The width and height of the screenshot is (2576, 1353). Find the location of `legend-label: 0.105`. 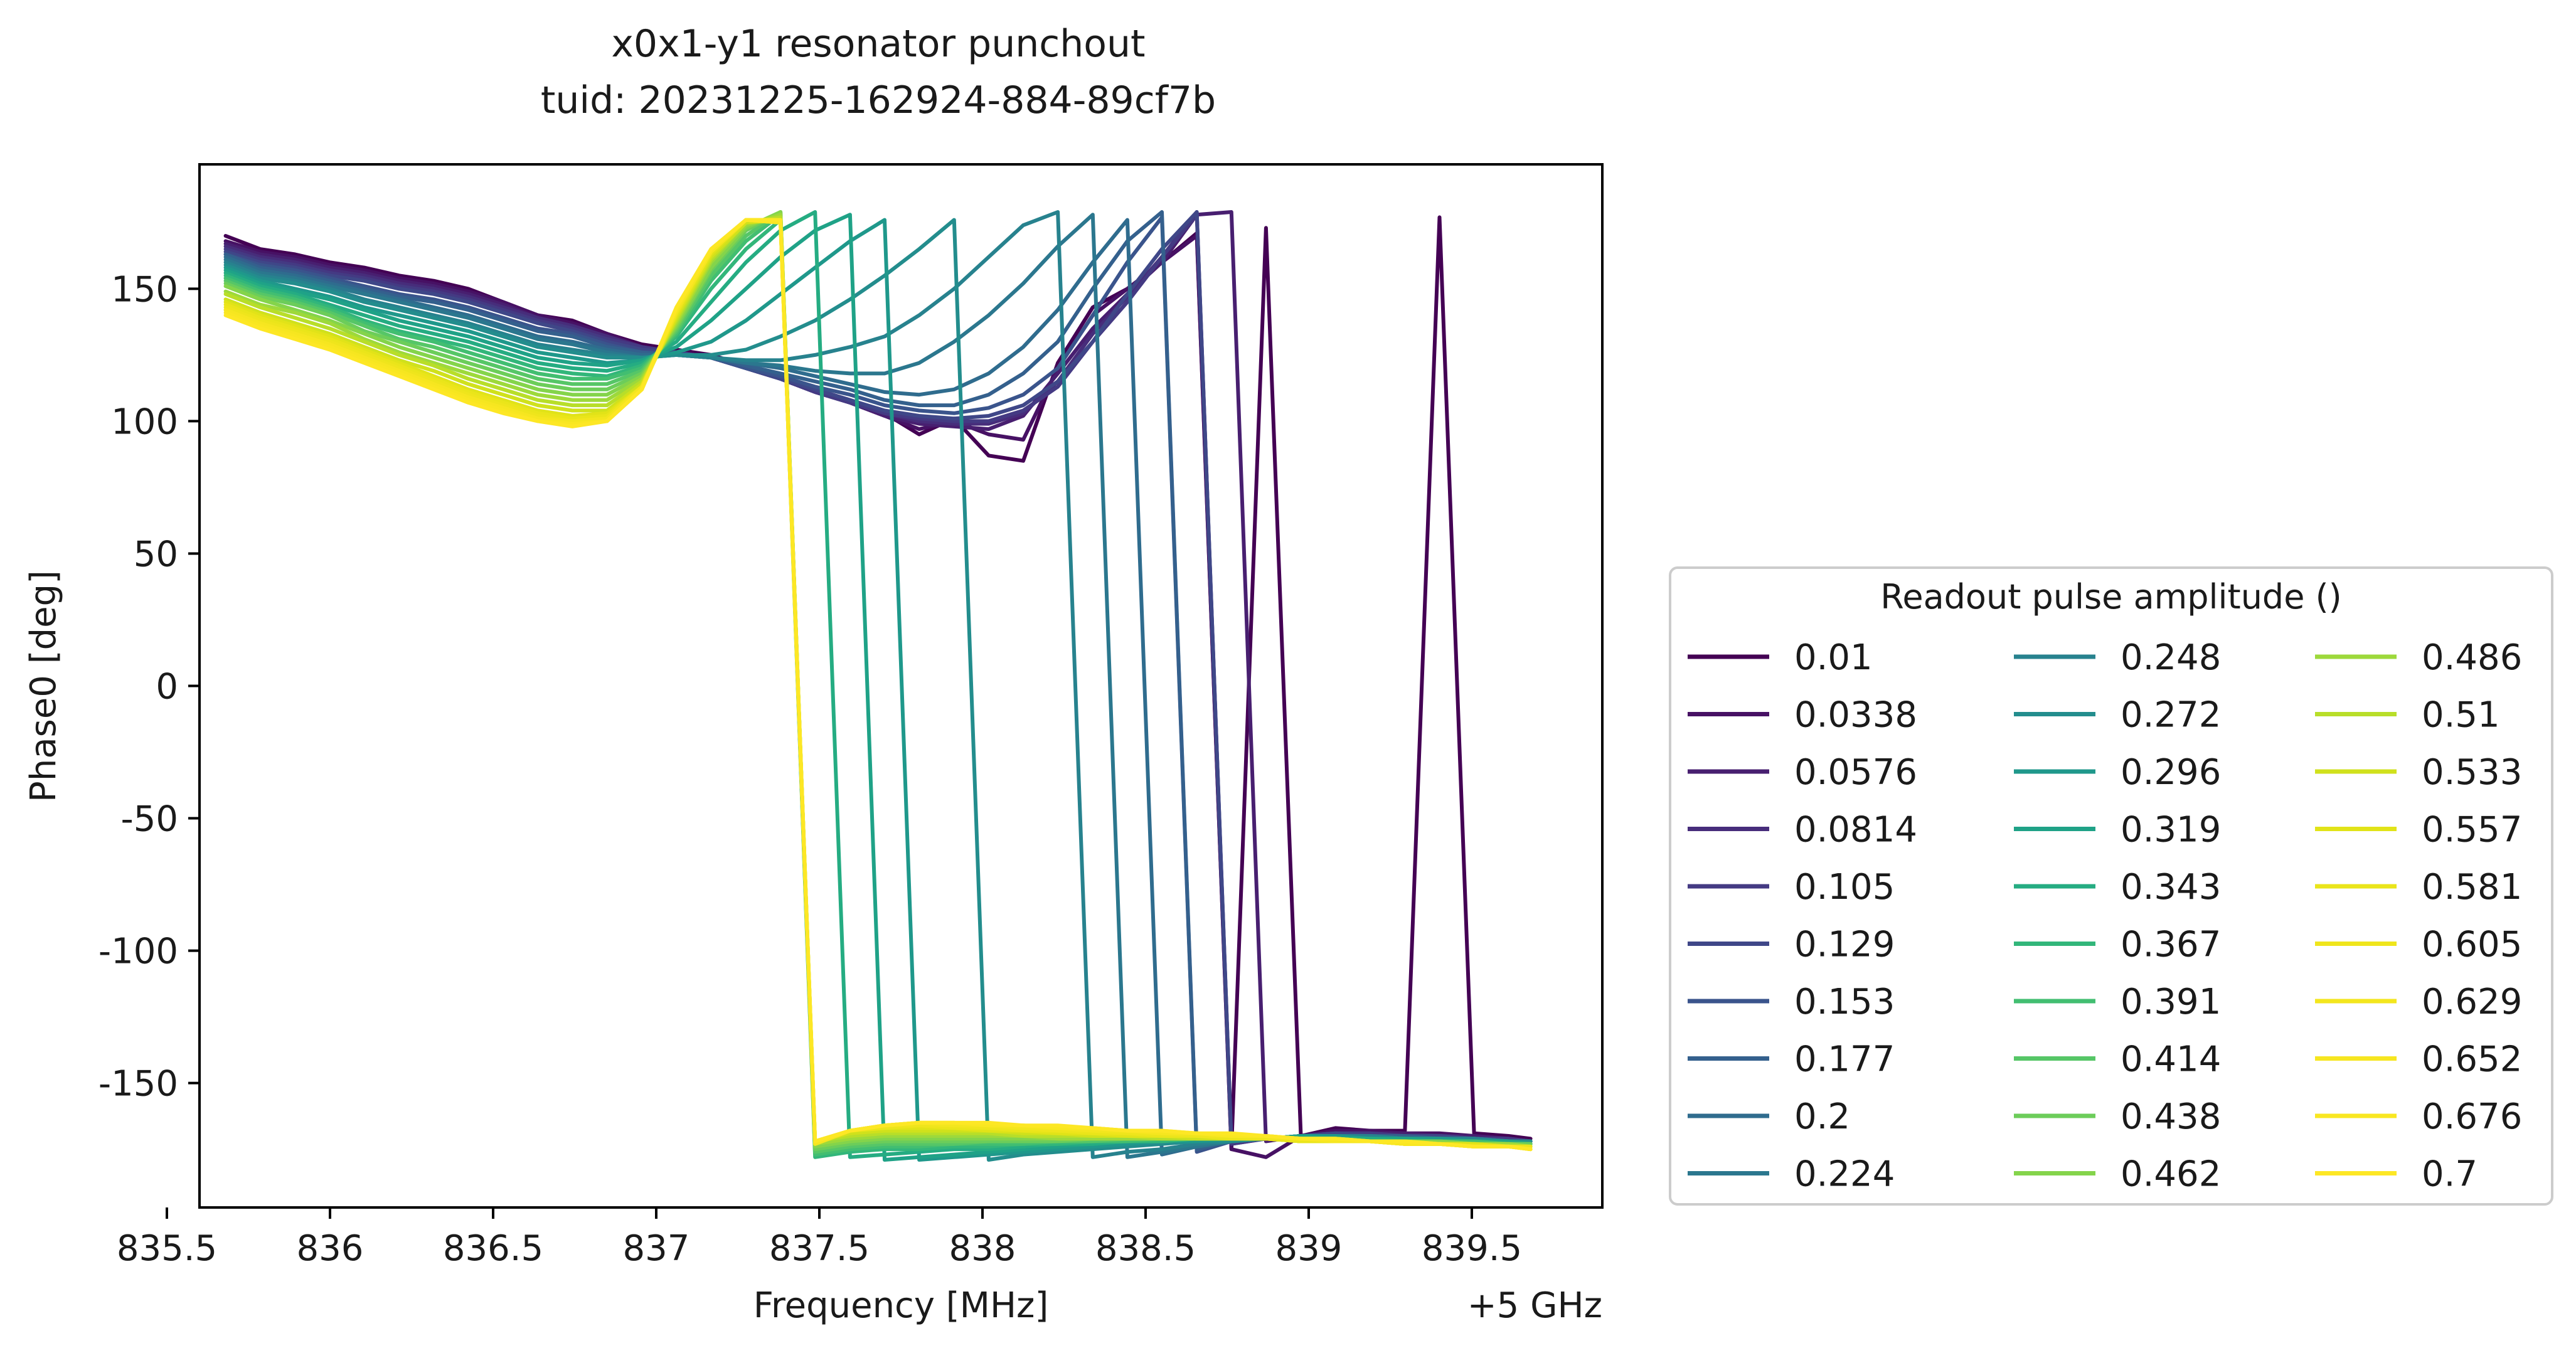

legend-label: 0.105 is located at coordinates (1845, 887).